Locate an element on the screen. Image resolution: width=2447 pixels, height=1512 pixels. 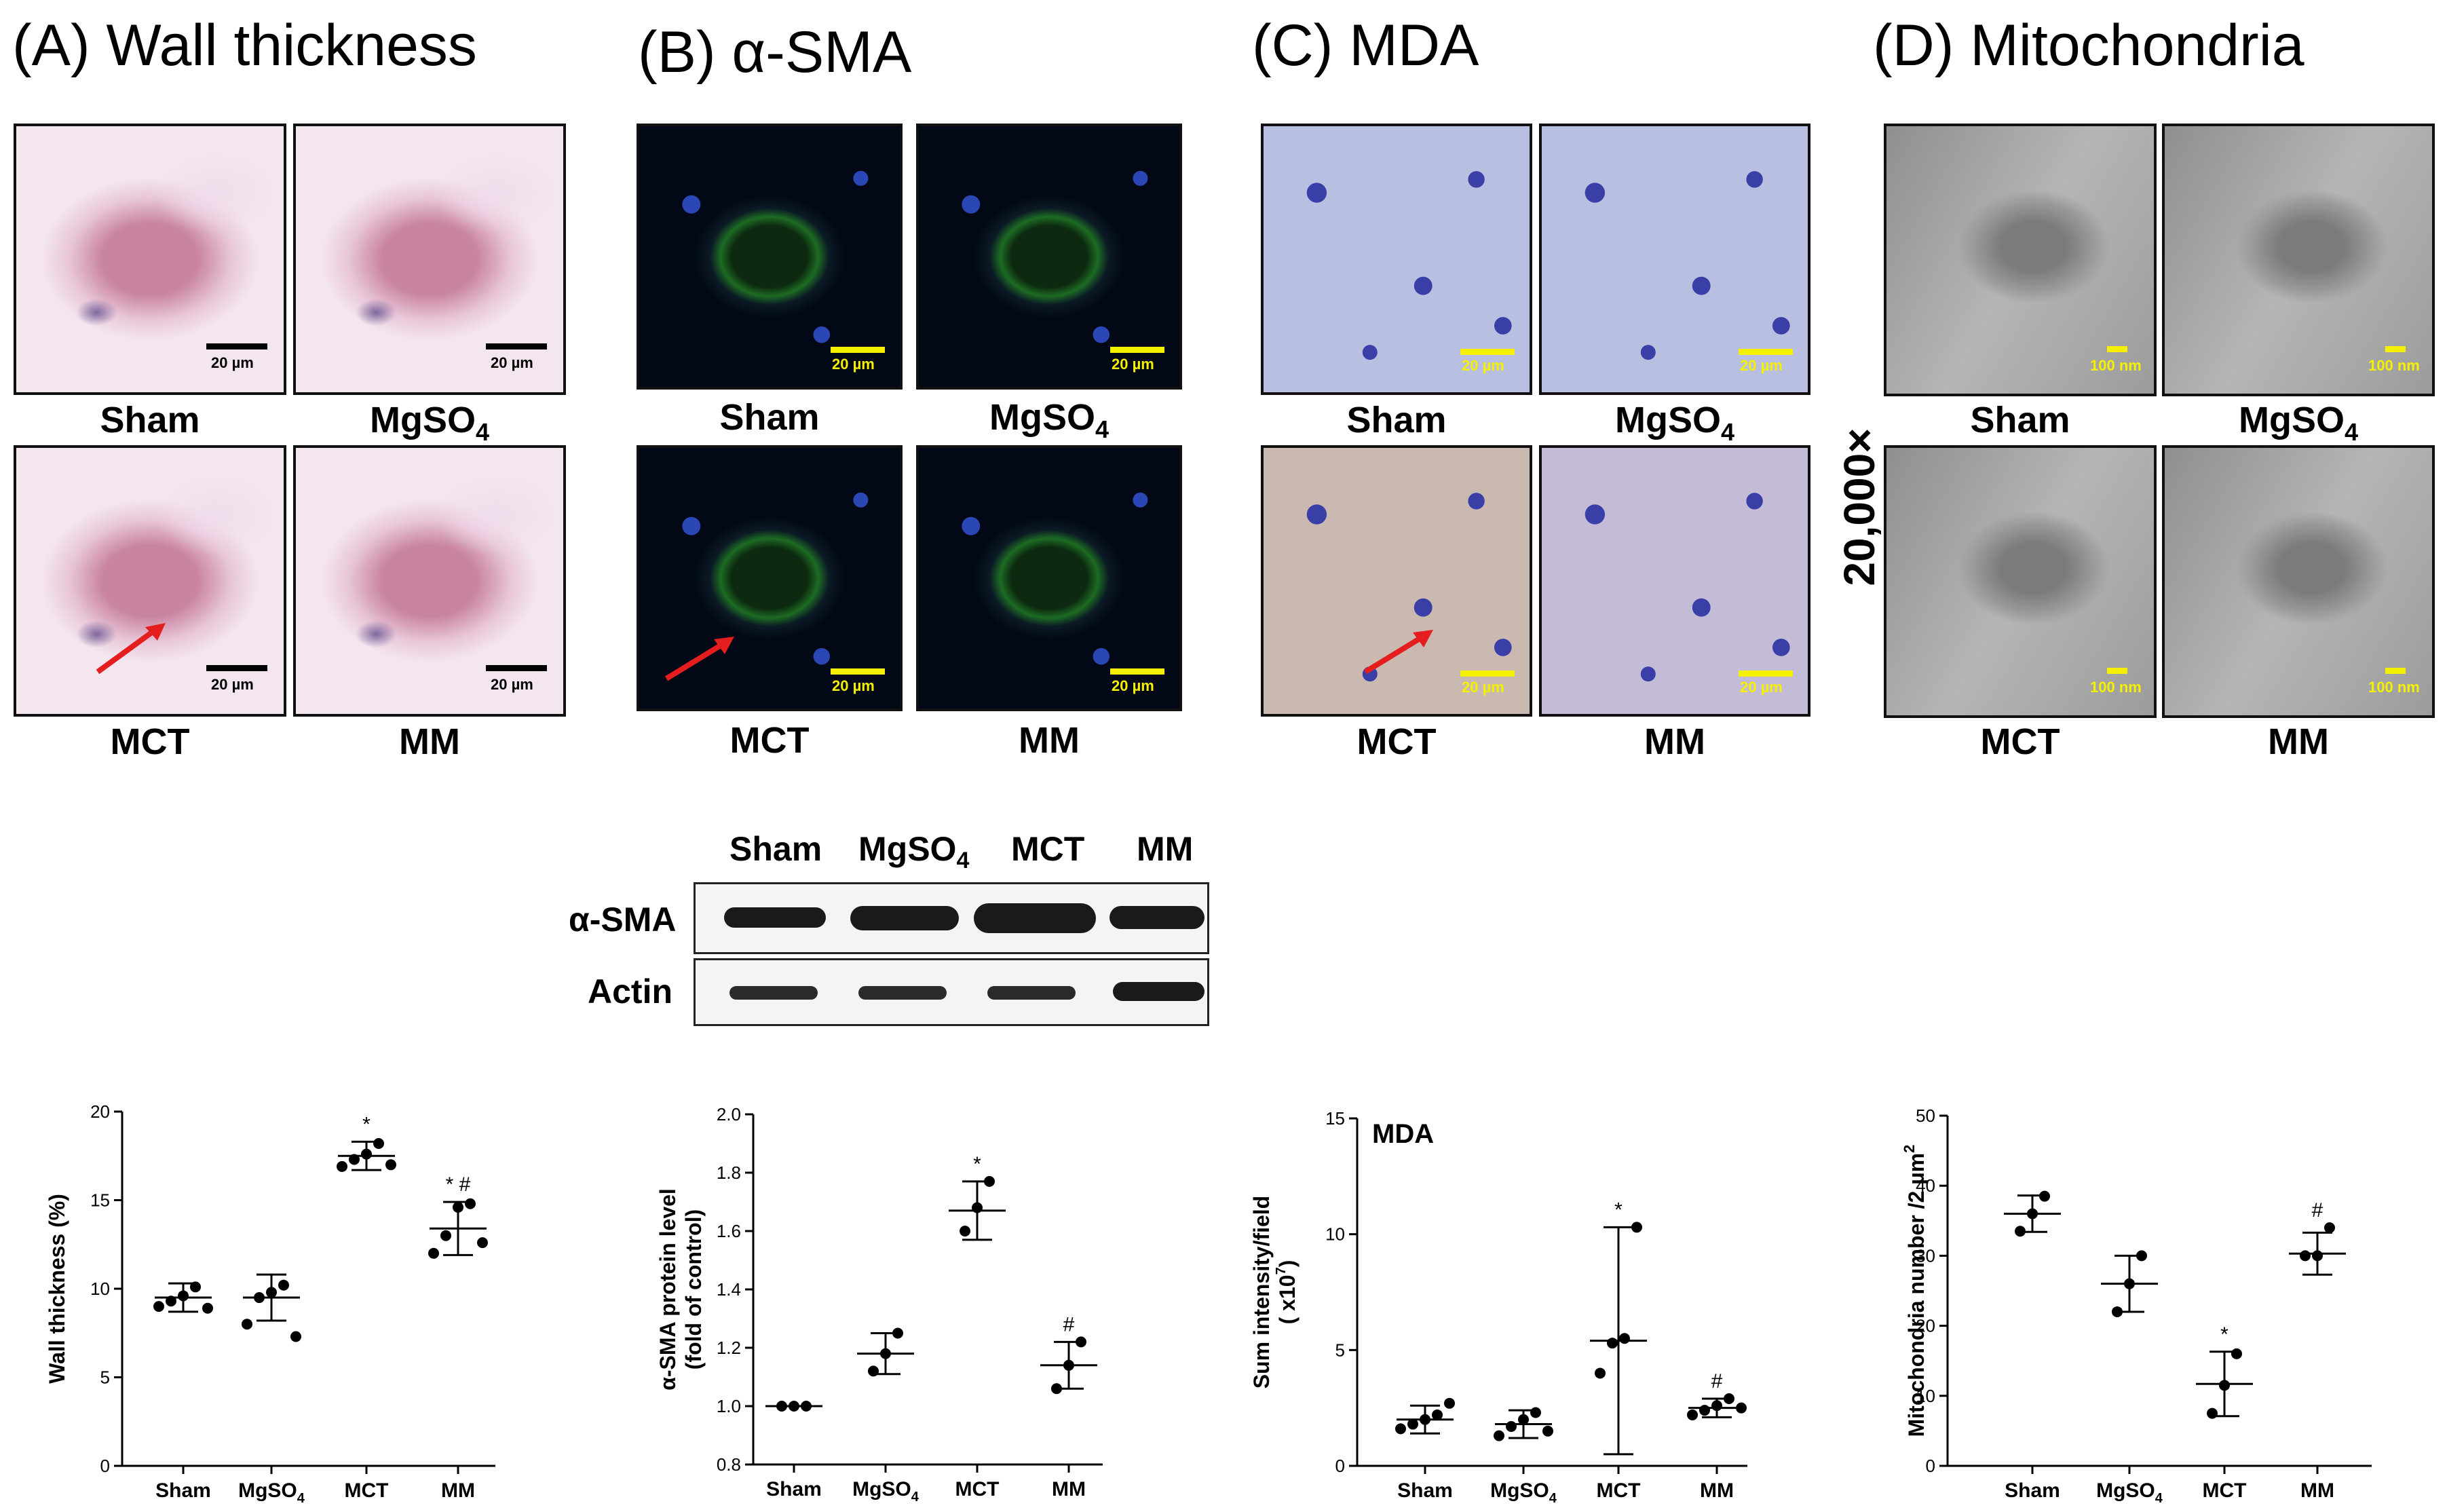
y-axis-label: Mitochondria number /2 µm2 is located at coordinates (1915, 1291).